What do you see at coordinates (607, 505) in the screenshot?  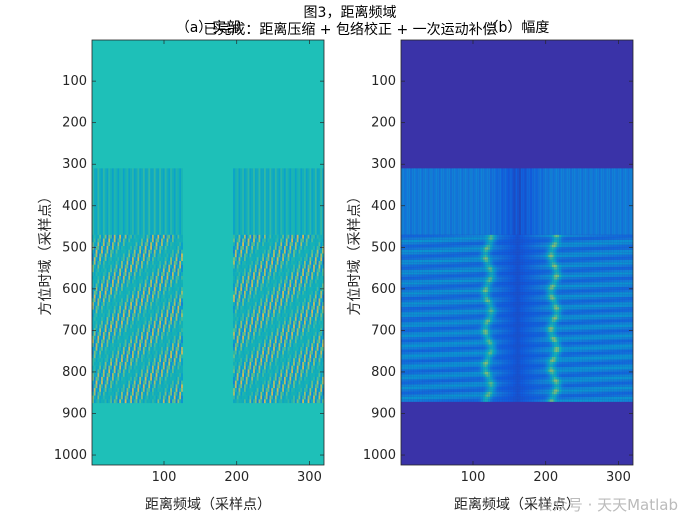 I see `watermark: 公众号 · 天天Matlab` at bounding box center [607, 505].